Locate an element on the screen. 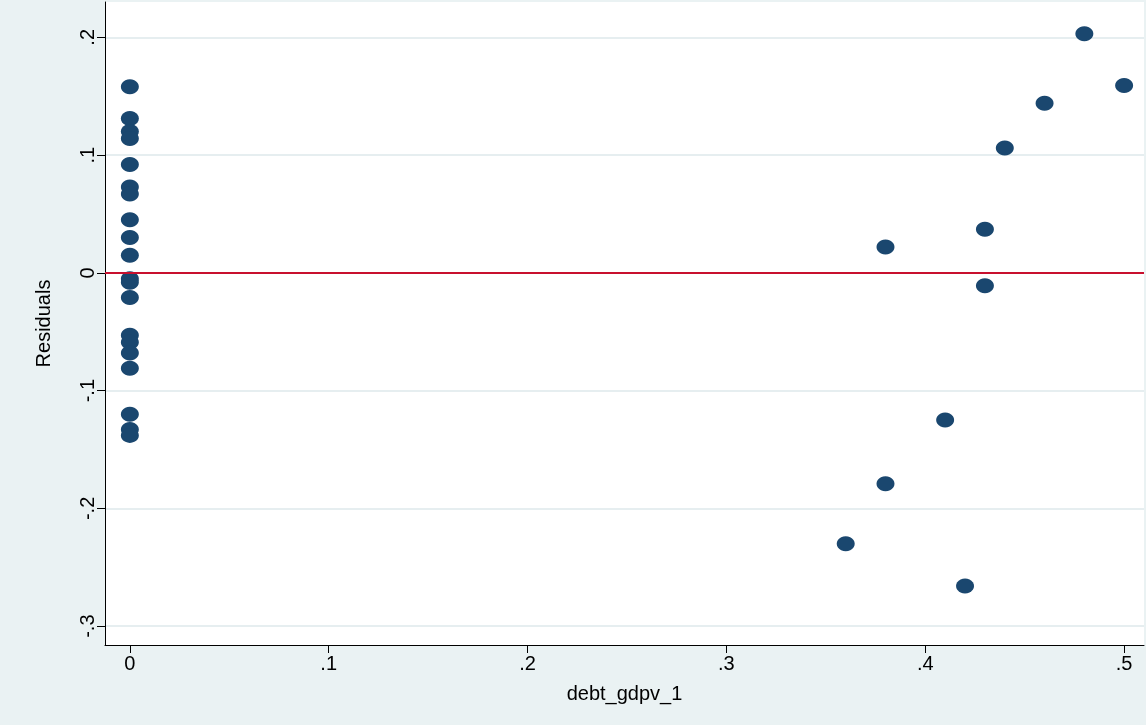 The height and width of the screenshot is (725, 1146). y-tick-label: -.1 is located at coordinates (87, 390).